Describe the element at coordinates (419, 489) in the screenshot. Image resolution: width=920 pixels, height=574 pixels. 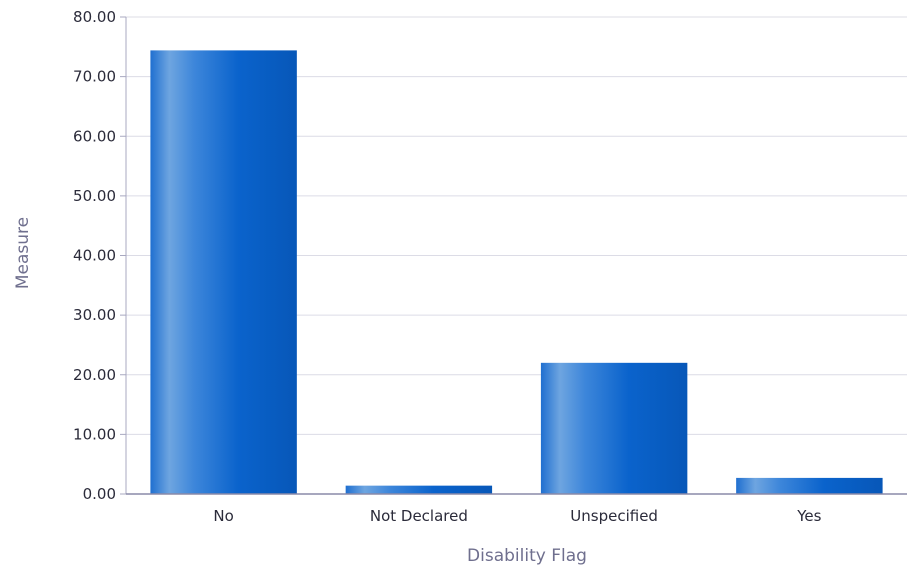
I see `bar-not-declared` at that location.